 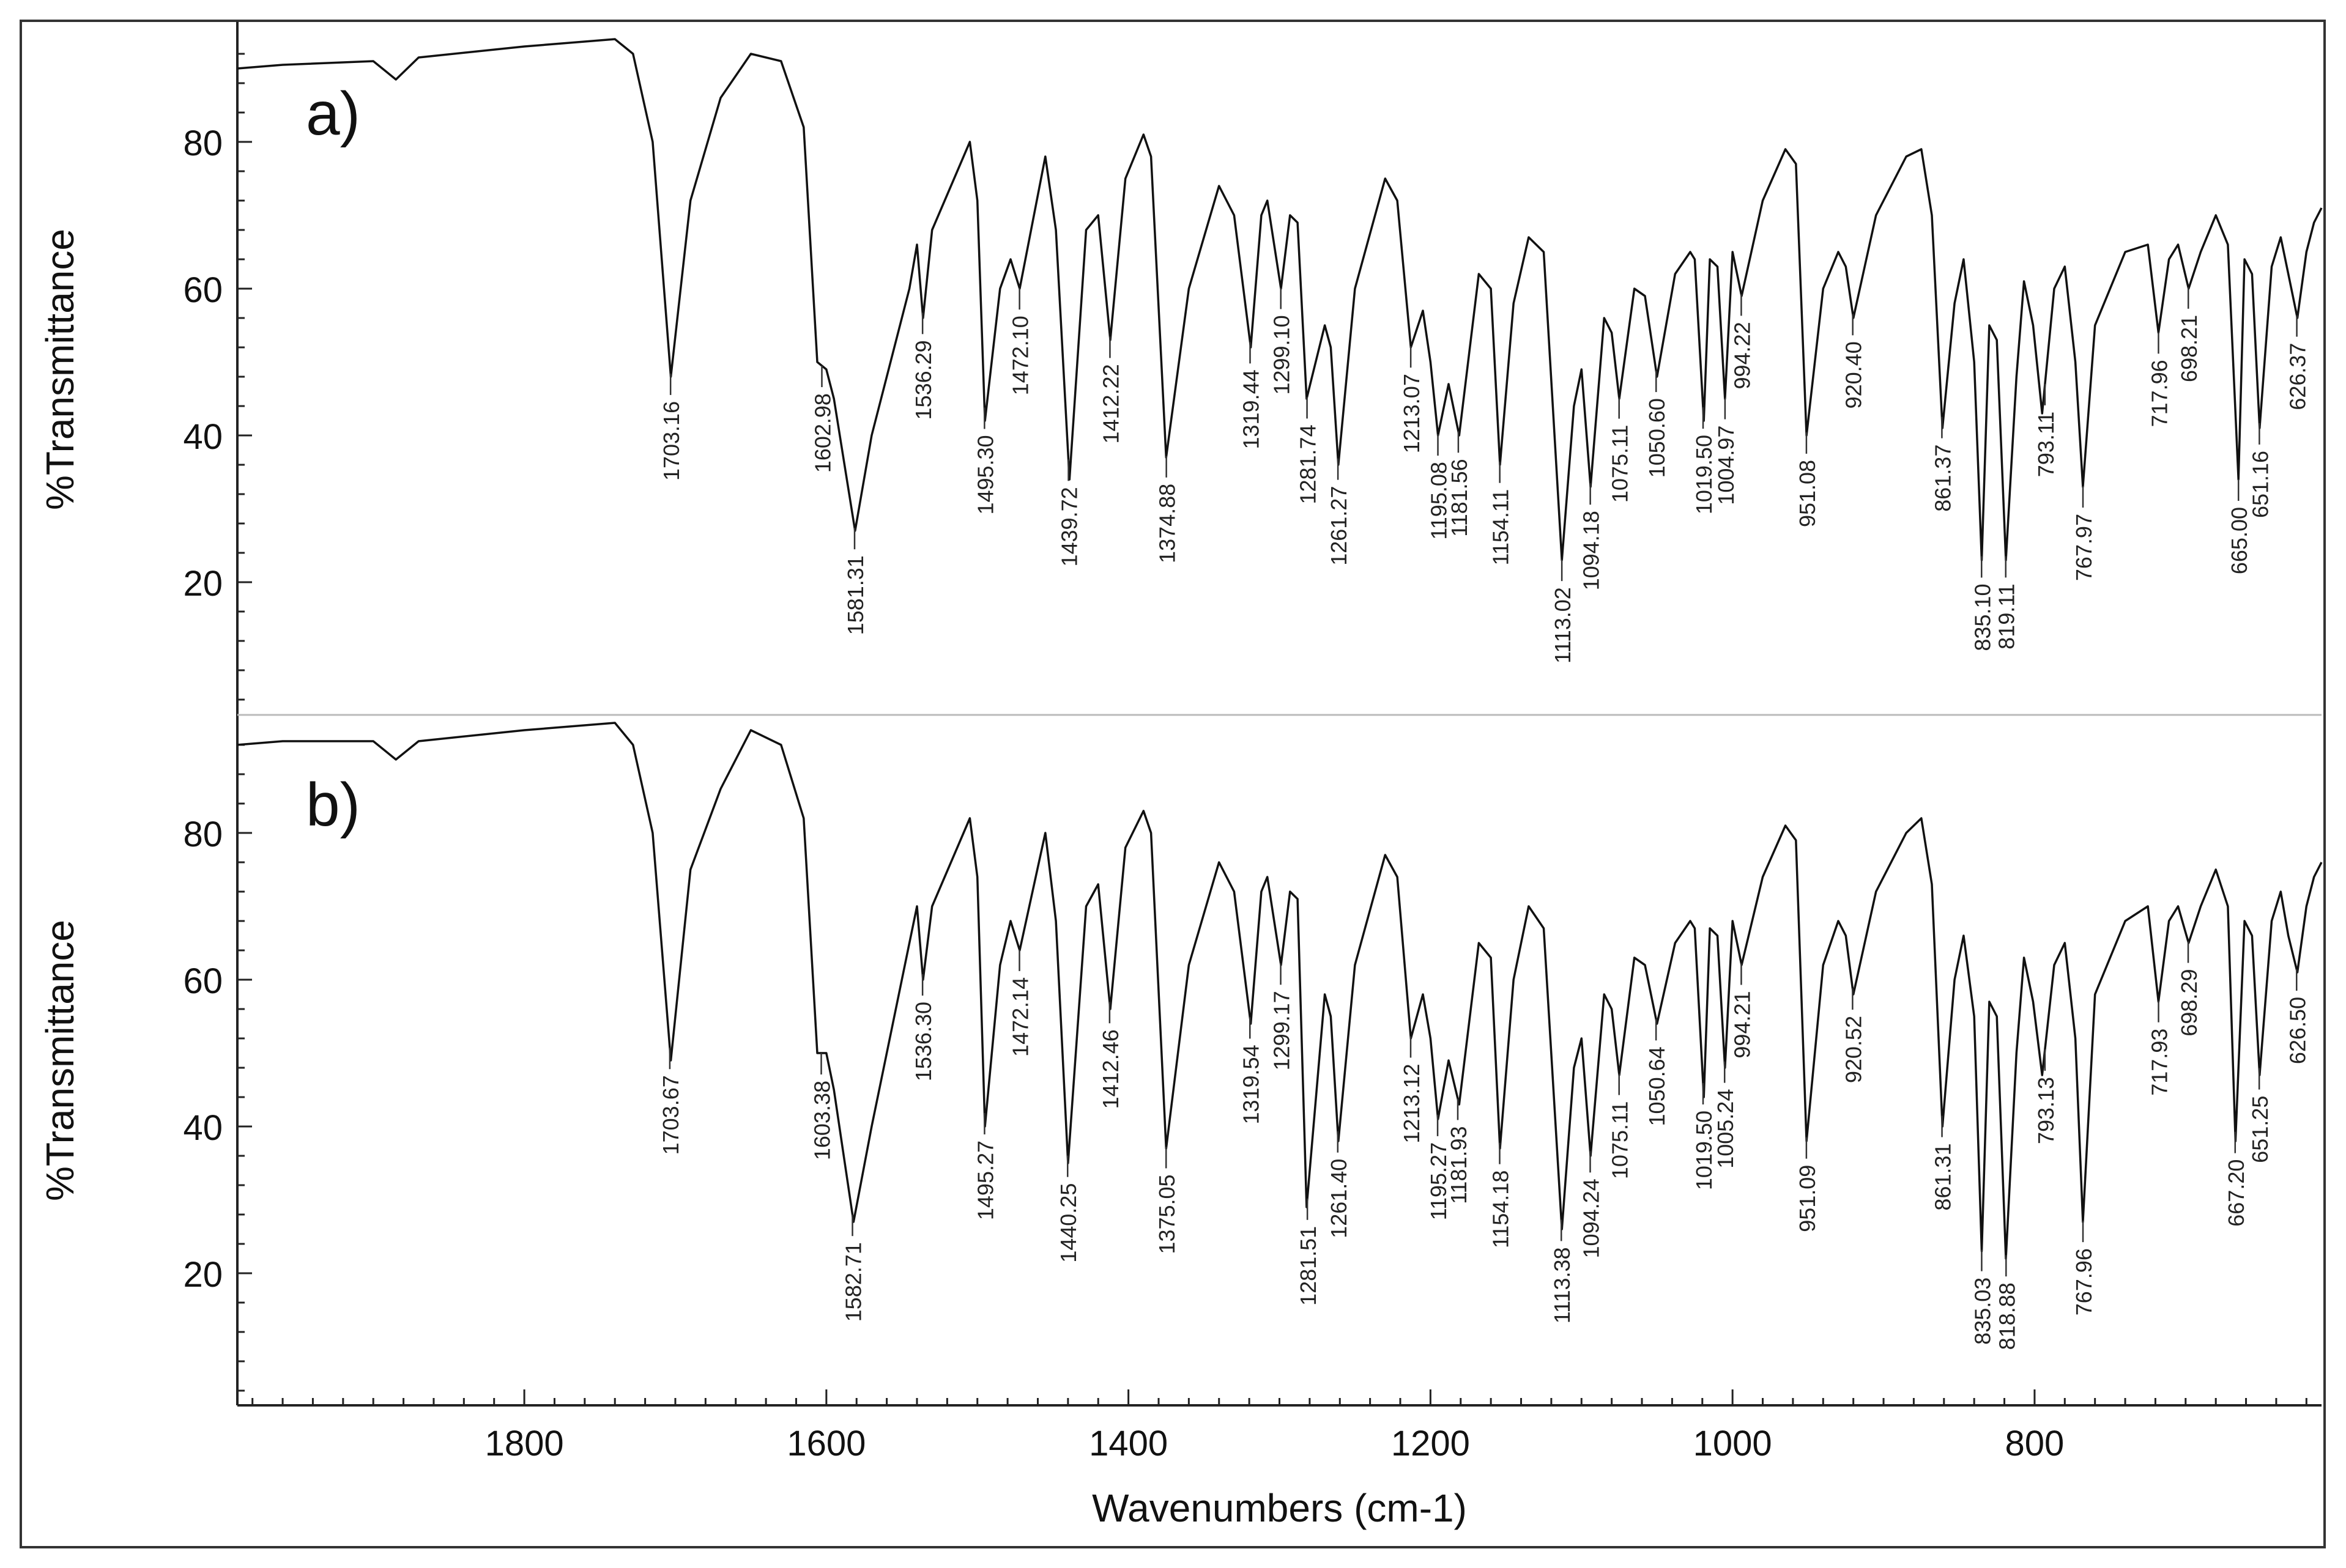 I want to click on peak-label: 1094.24, so click(x=1590, y=1218).